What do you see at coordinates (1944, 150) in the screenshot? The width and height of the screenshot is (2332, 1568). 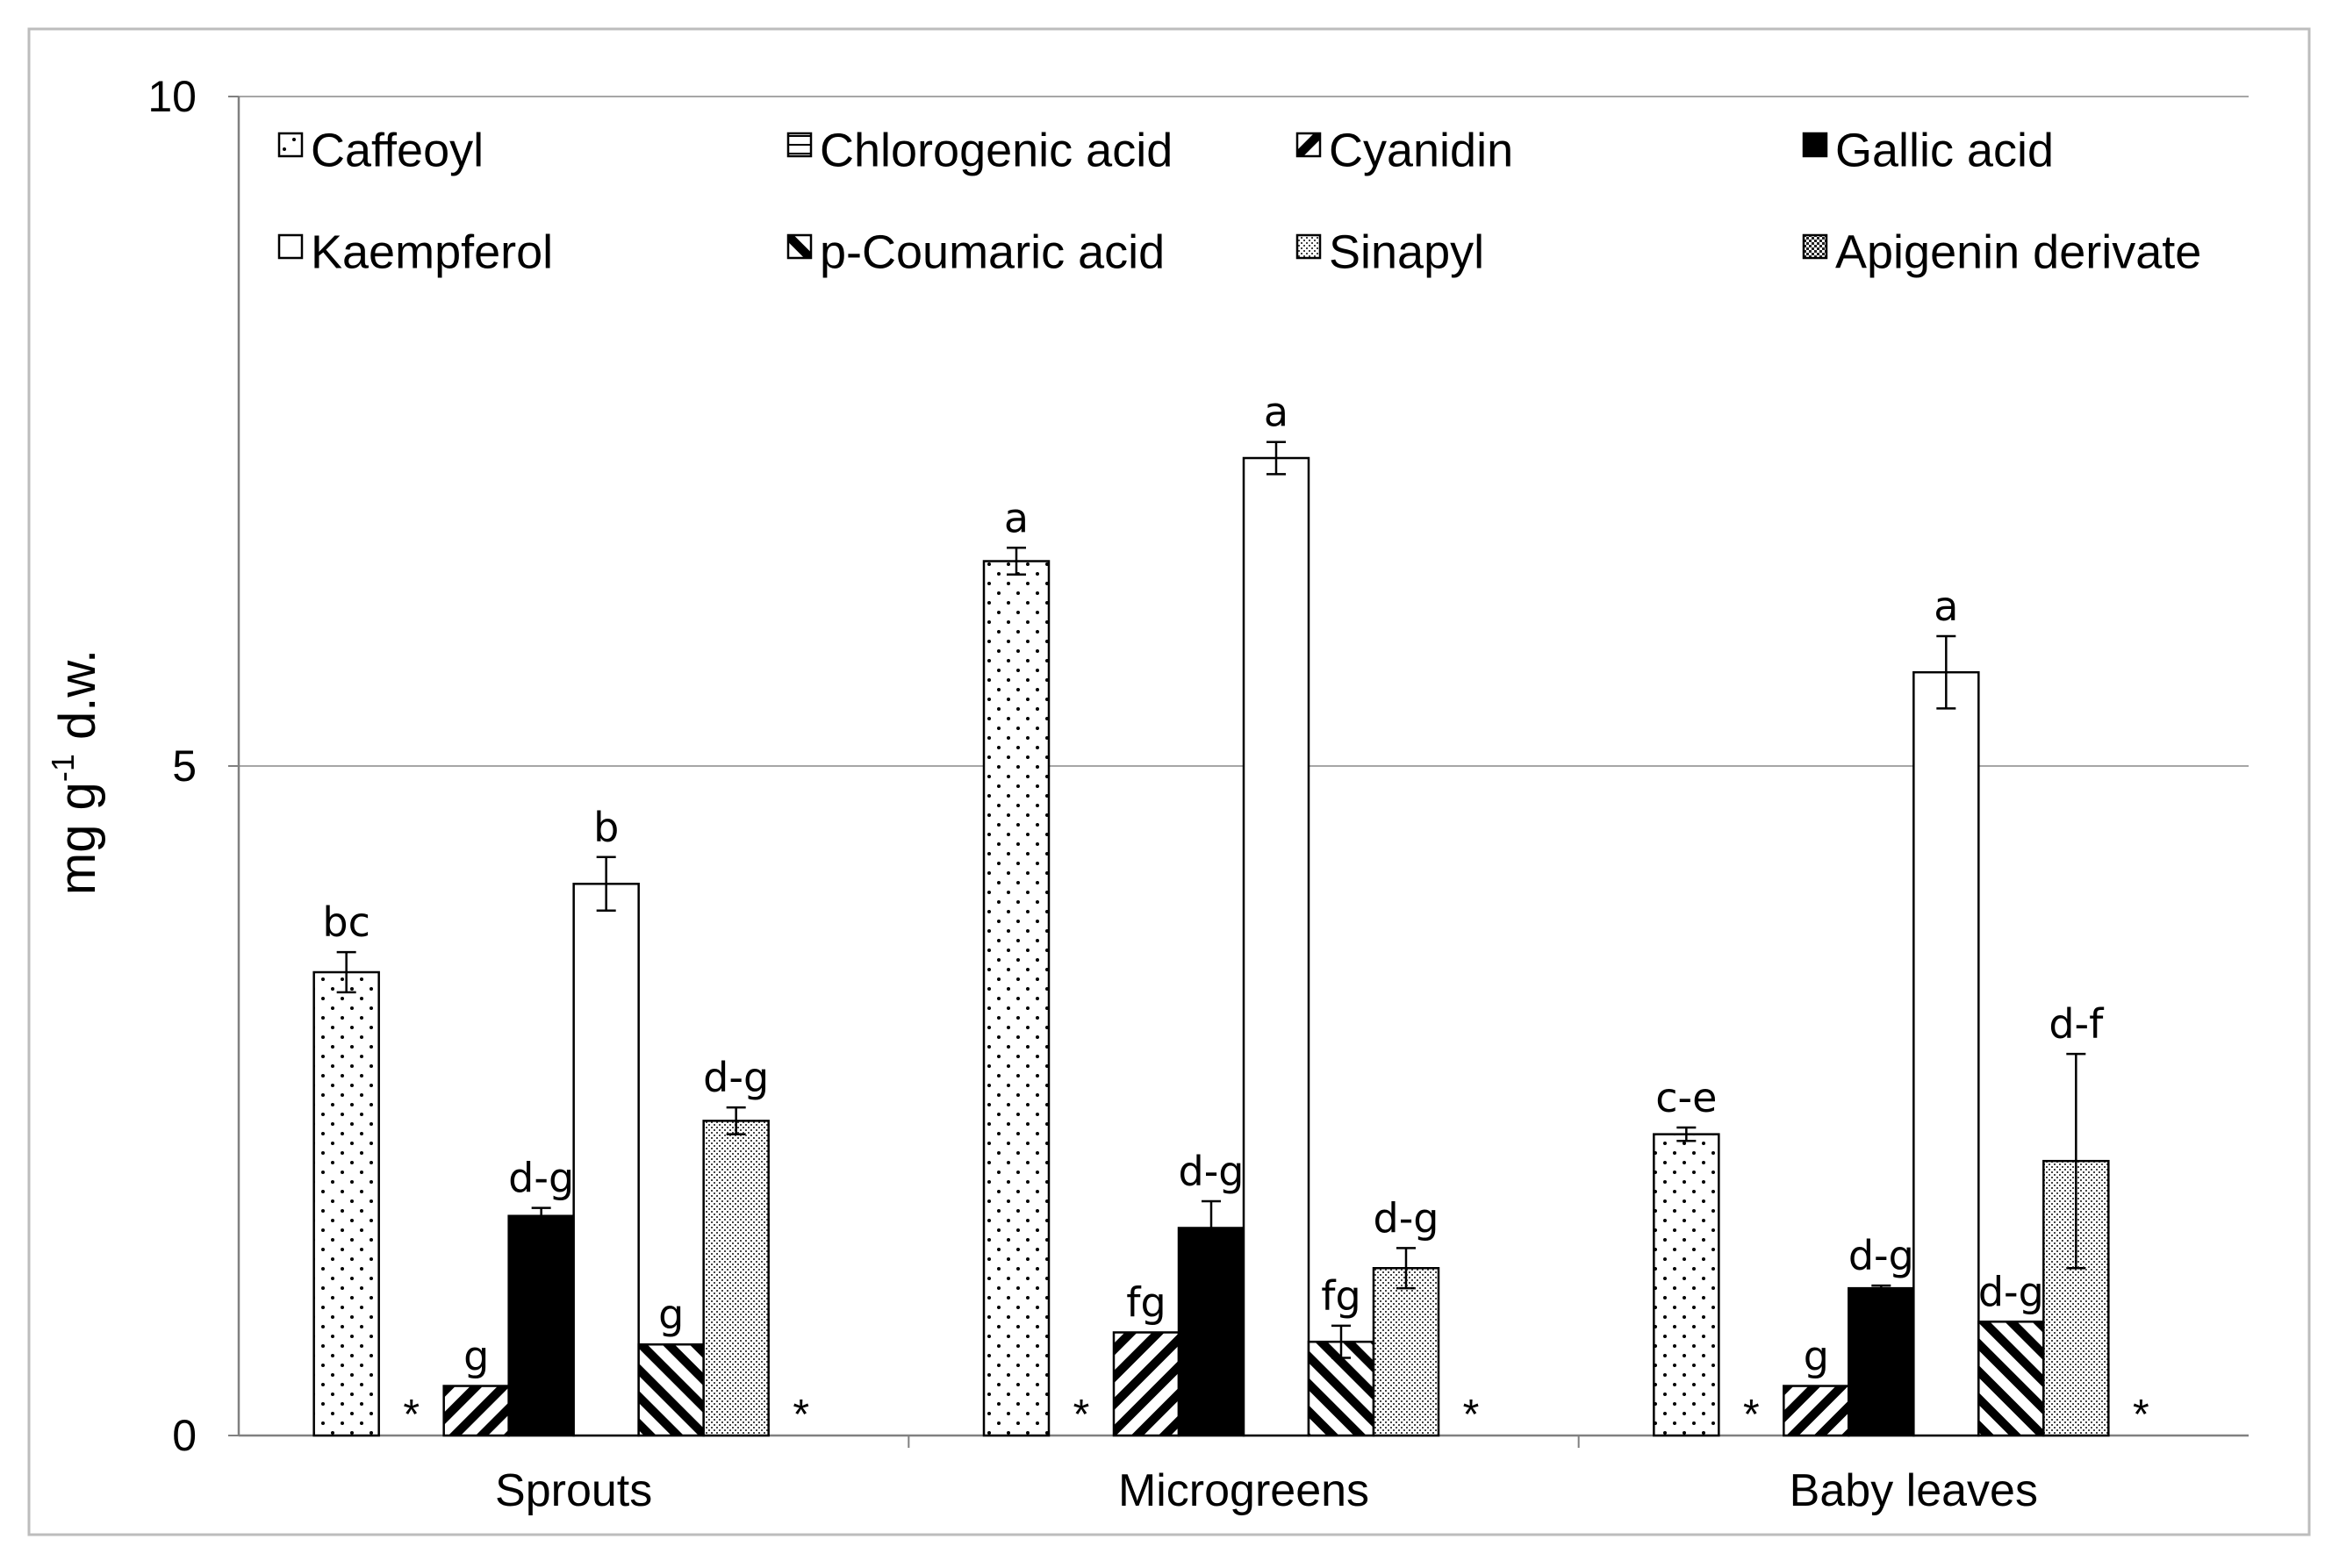 I see `legend-label: Gallic acid` at bounding box center [1944, 150].